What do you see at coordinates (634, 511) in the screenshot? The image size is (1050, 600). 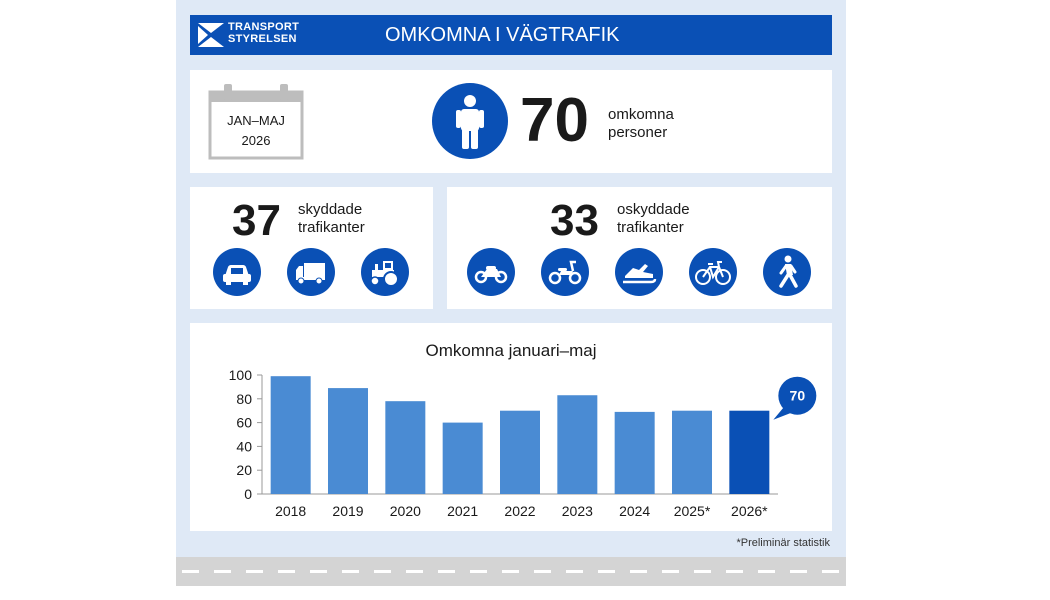 I see `x-tick-label: 2024` at bounding box center [634, 511].